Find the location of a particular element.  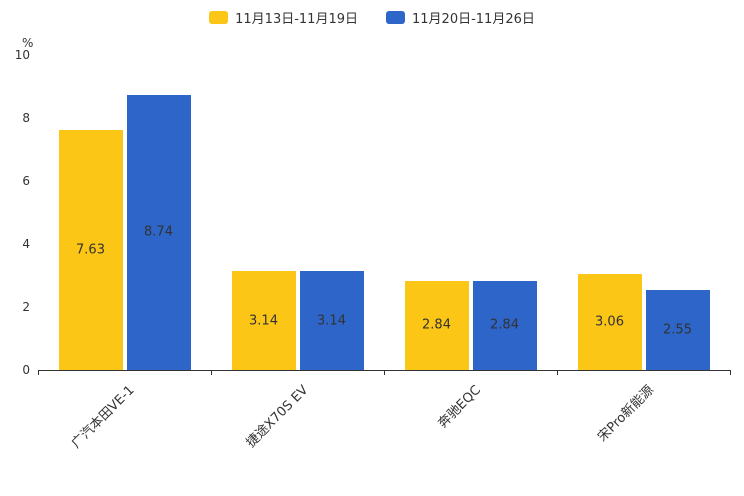

bar-series-1: 8.74 is located at coordinates (158, 232).